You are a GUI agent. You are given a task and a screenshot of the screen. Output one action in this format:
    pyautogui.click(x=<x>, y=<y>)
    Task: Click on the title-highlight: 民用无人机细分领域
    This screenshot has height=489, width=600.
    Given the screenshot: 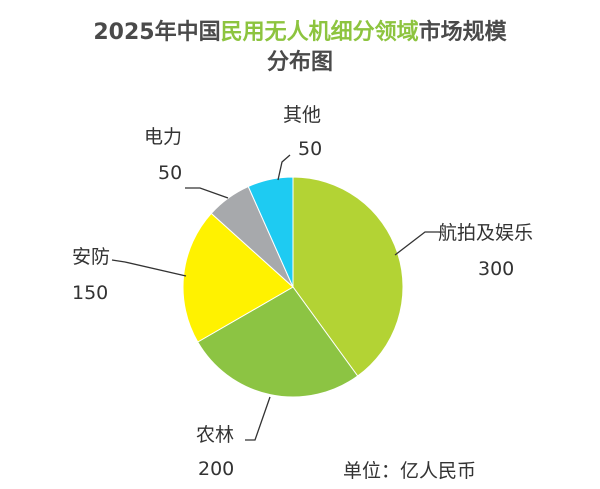 What is the action you would take?
    pyautogui.click(x=319, y=32)
    